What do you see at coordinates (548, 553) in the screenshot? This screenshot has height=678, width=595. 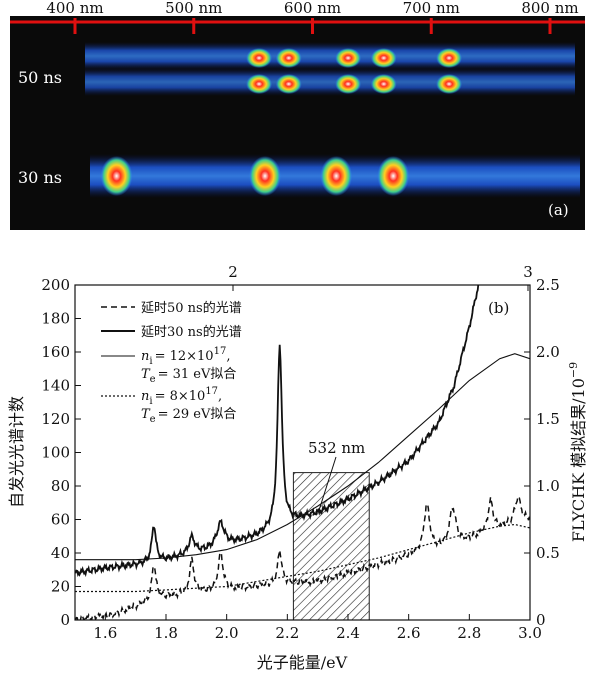 I see `y2-tick-label: 0.5` at bounding box center [548, 553].